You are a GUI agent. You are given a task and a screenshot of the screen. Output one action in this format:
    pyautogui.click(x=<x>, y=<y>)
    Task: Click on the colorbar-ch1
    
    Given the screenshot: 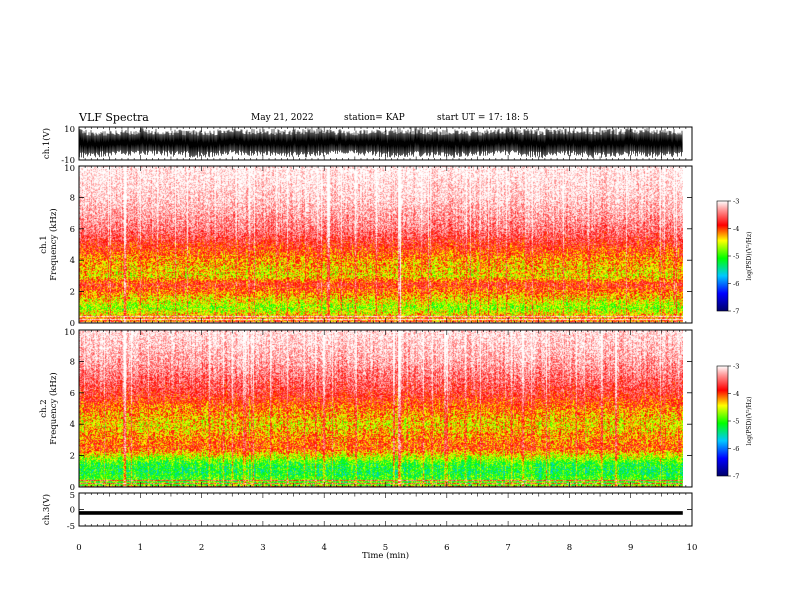 What is the action you would take?
    pyautogui.click(x=722, y=256)
    